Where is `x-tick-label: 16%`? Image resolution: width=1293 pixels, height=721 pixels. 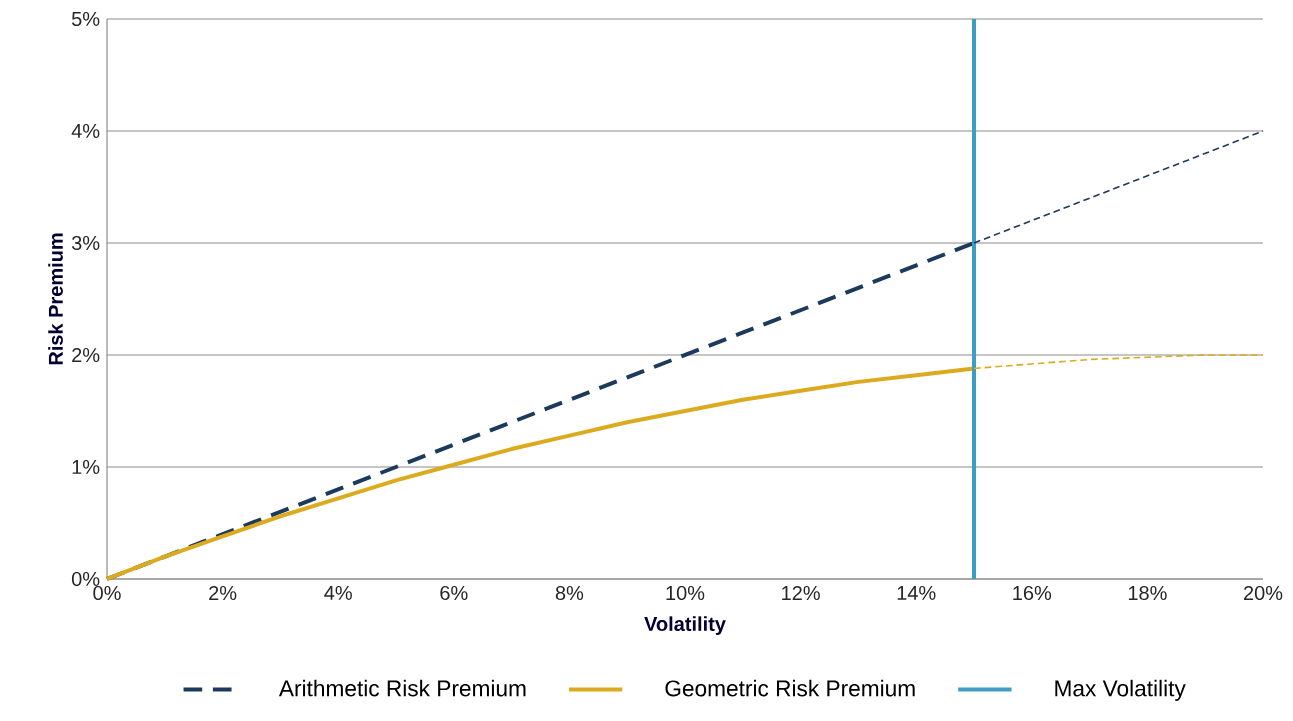
x-tick-label: 16% is located at coordinates (1032, 593).